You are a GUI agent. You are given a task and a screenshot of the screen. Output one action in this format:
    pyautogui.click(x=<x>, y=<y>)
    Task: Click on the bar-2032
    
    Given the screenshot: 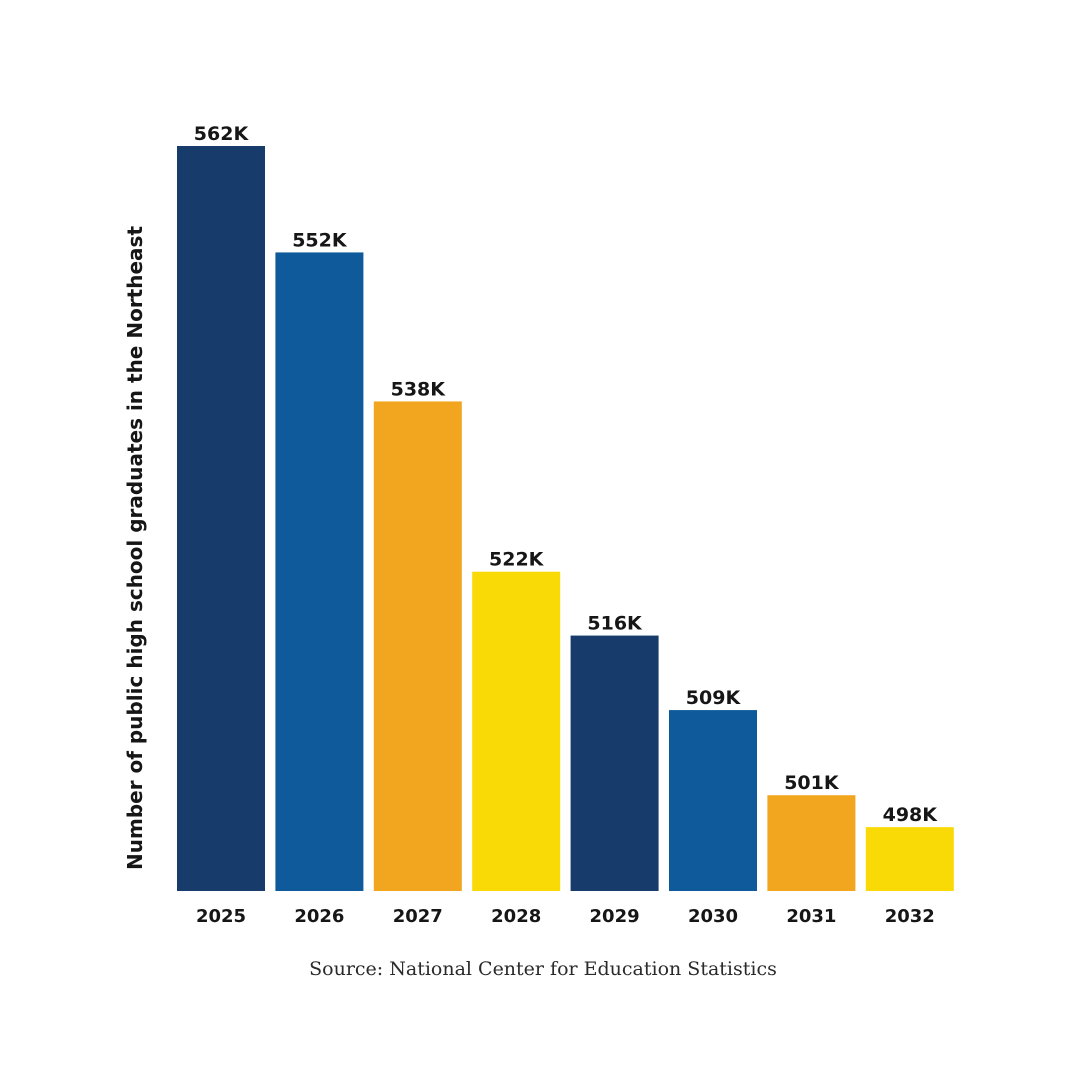 What is the action you would take?
    pyautogui.click(x=909, y=859)
    